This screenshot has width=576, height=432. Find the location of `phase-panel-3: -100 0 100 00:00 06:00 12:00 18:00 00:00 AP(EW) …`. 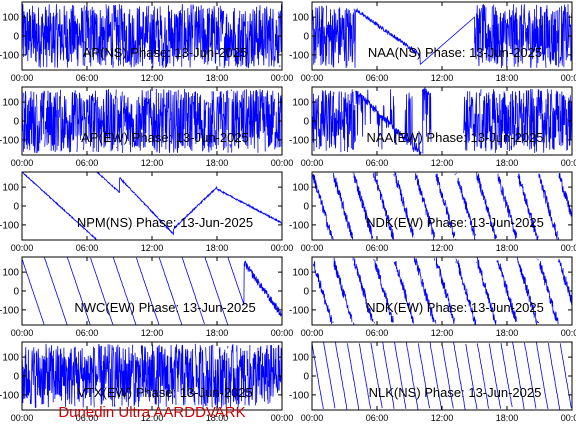

phase-panel-3: -100 0 100 00:00 06:00 12:00 18:00 00:00 AP(EW) … is located at coordinates (147, 127).